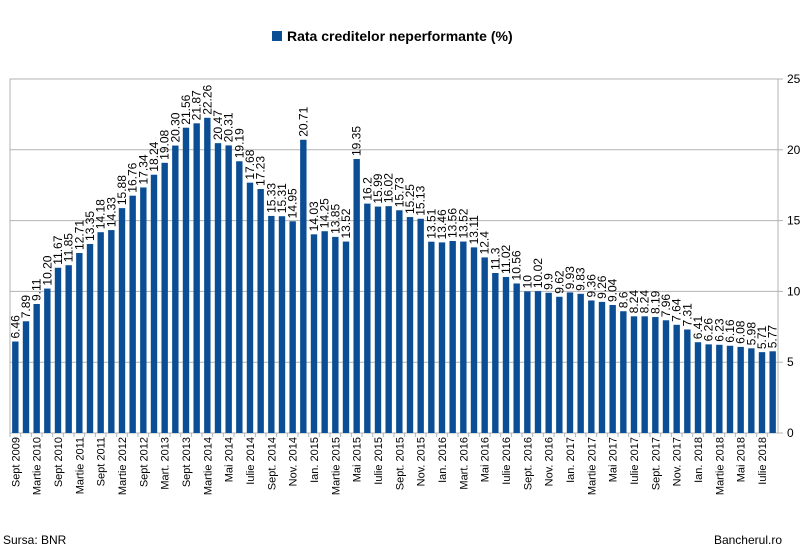 The width and height of the screenshot is (800, 551). What do you see at coordinates (400, 463) in the screenshot?
I see `x-tick-label: Sept. 2015` at bounding box center [400, 463].